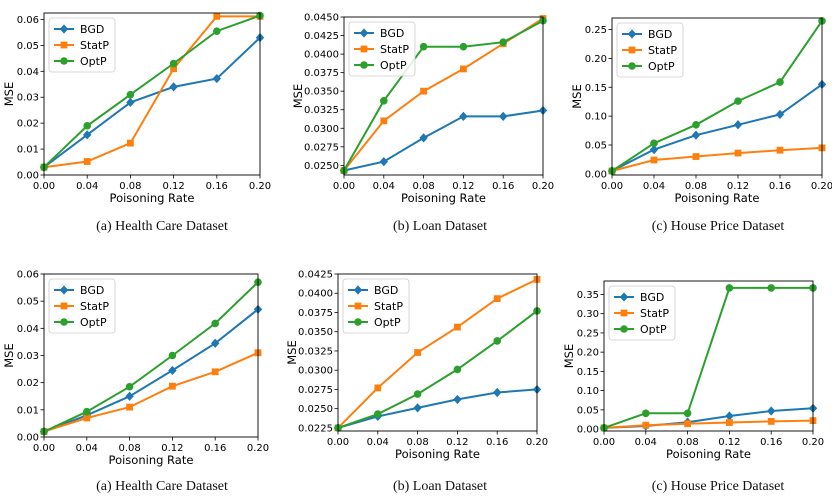  What do you see at coordinates (588, 333) in the screenshot?
I see `y-tick-label: 0.25` at bounding box center [588, 333].